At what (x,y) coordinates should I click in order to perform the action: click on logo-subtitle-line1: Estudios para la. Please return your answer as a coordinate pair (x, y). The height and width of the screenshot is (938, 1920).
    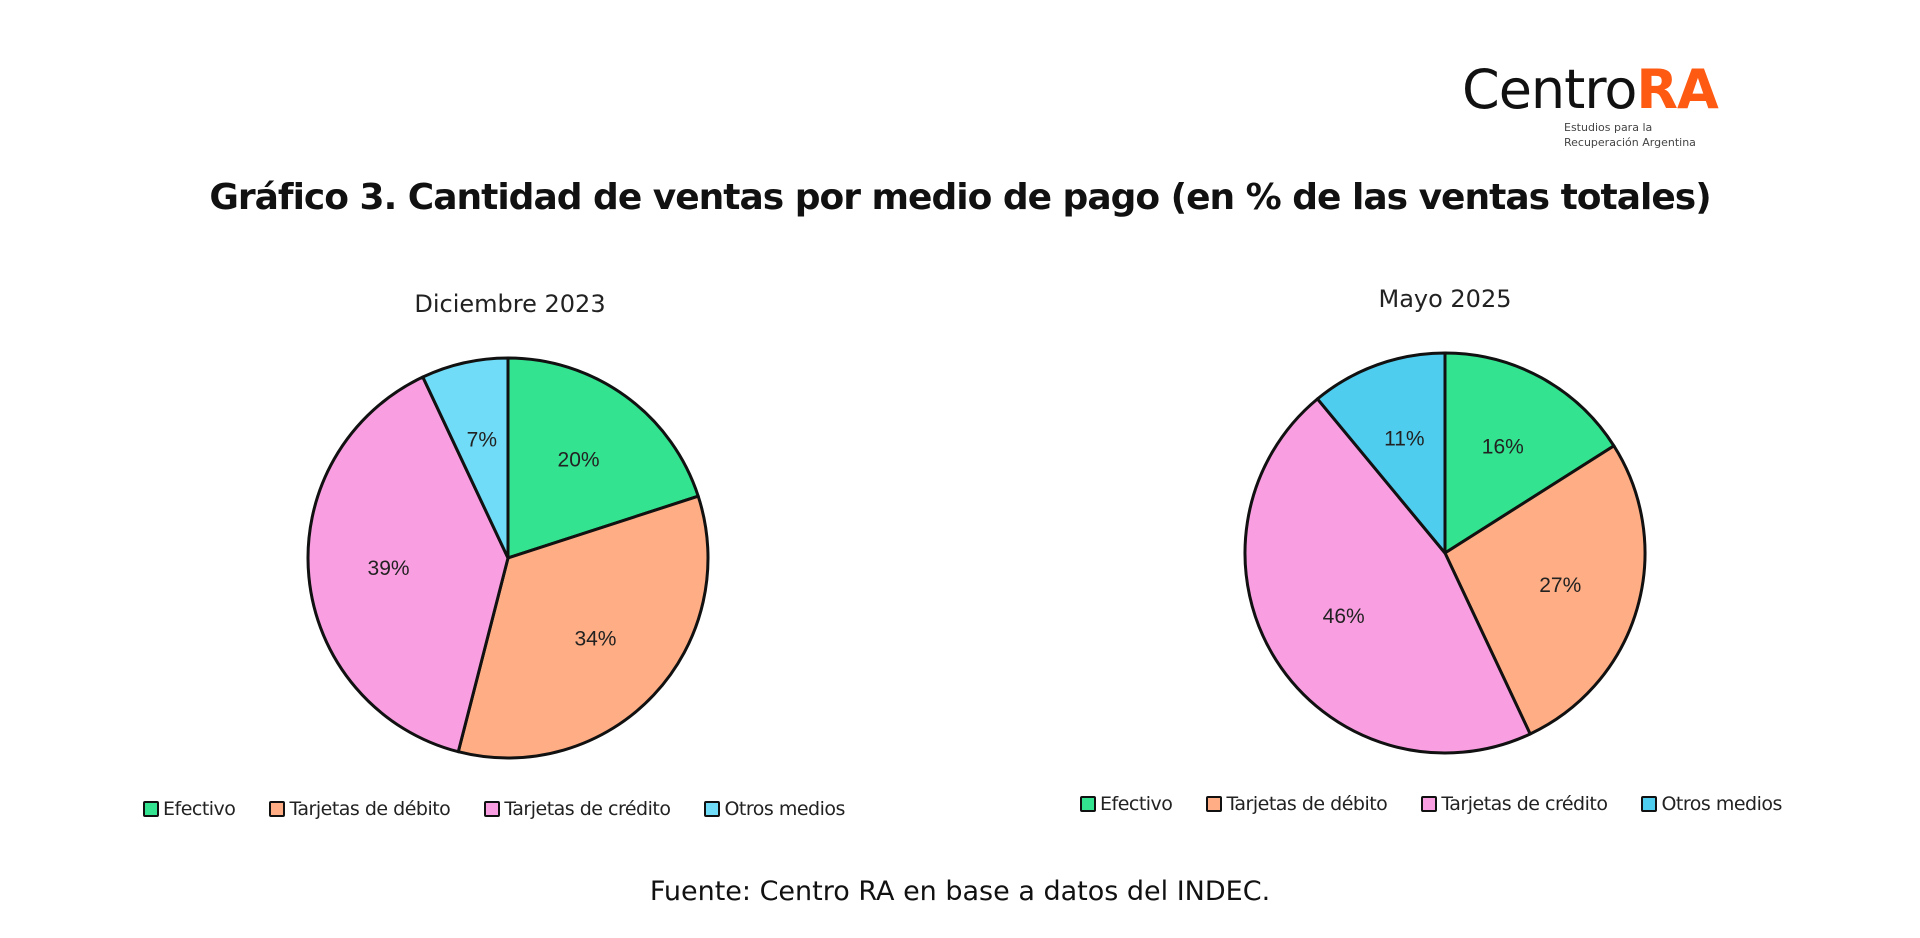
    Looking at the image, I should click on (1608, 127).